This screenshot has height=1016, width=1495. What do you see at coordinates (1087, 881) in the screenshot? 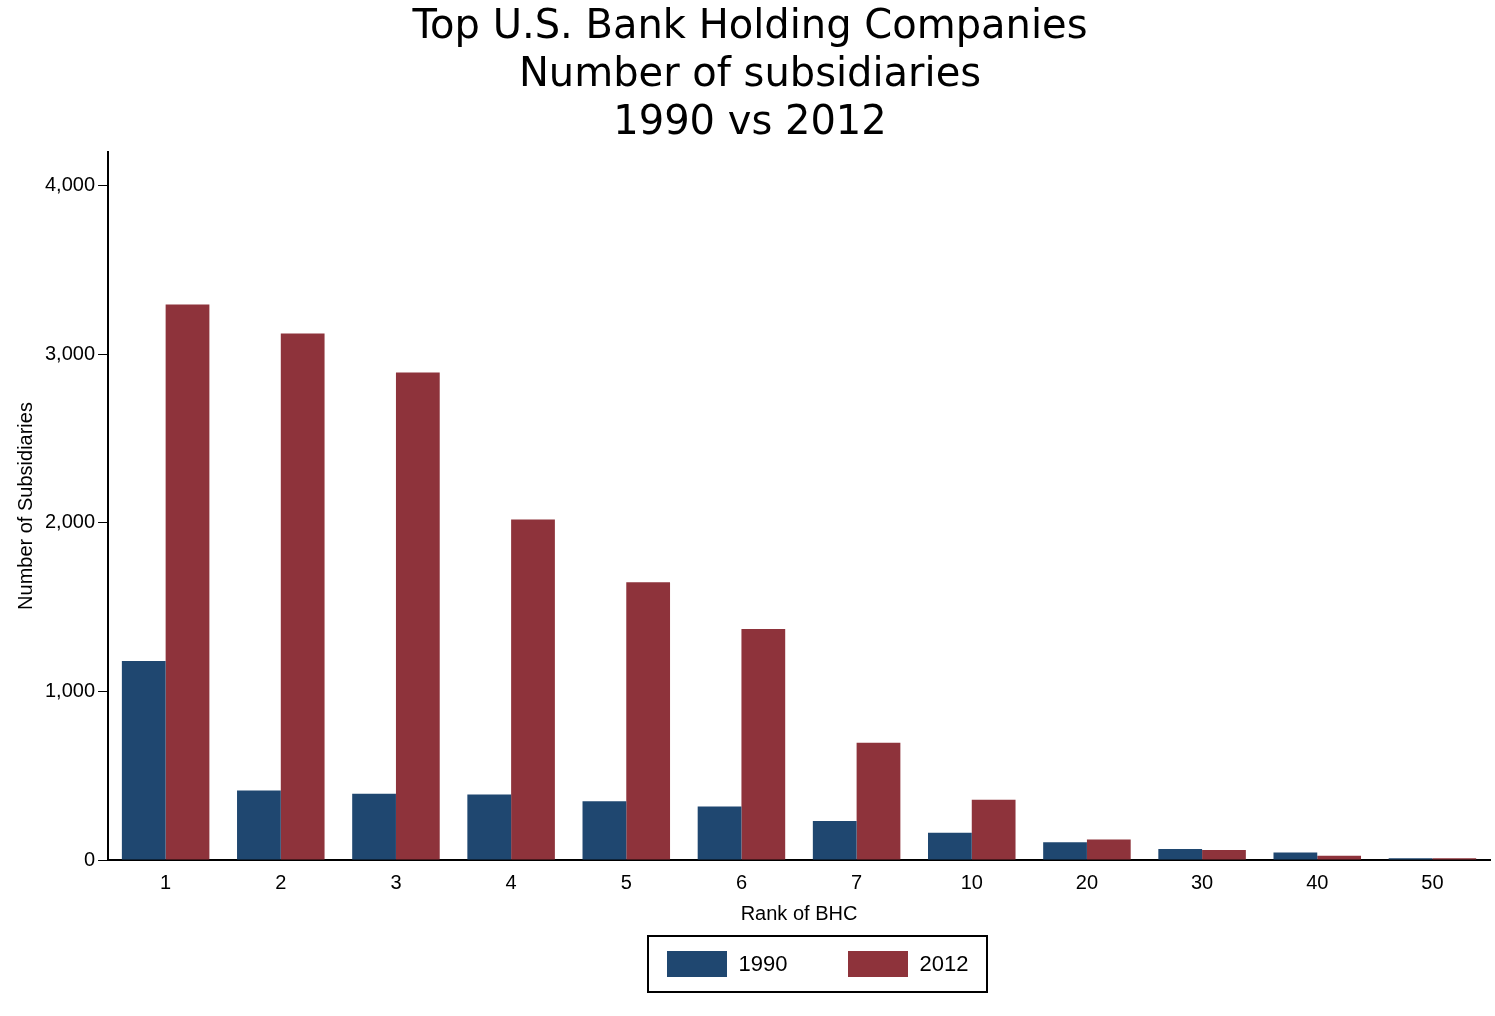
I see `x-tick-label: 20` at bounding box center [1087, 881].